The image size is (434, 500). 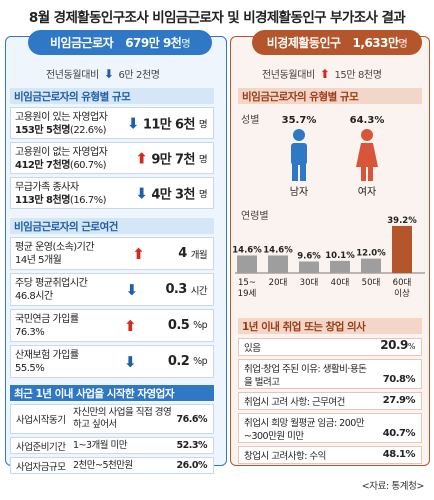 I want to click on condition-label: 주당 평균취업시간, so click(x=51, y=283).